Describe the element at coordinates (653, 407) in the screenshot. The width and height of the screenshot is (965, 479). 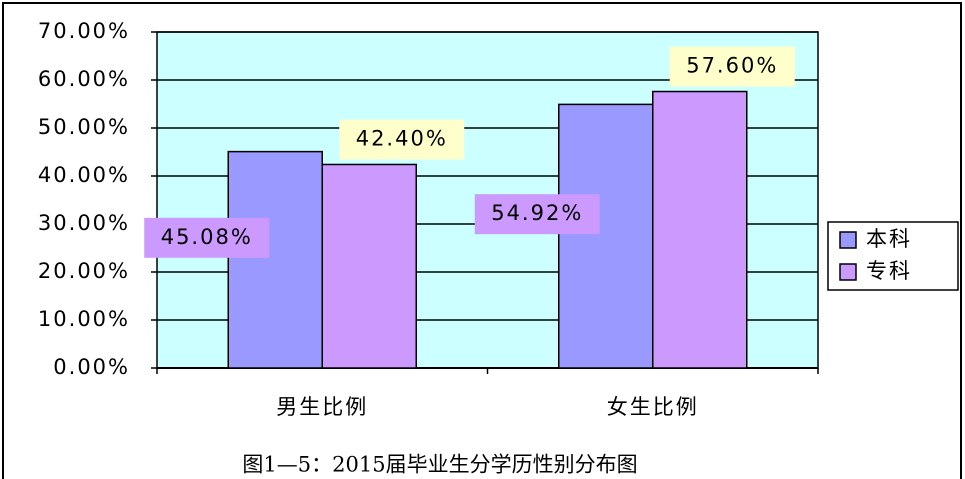
I see `x-tick-label: 女生比例` at that location.